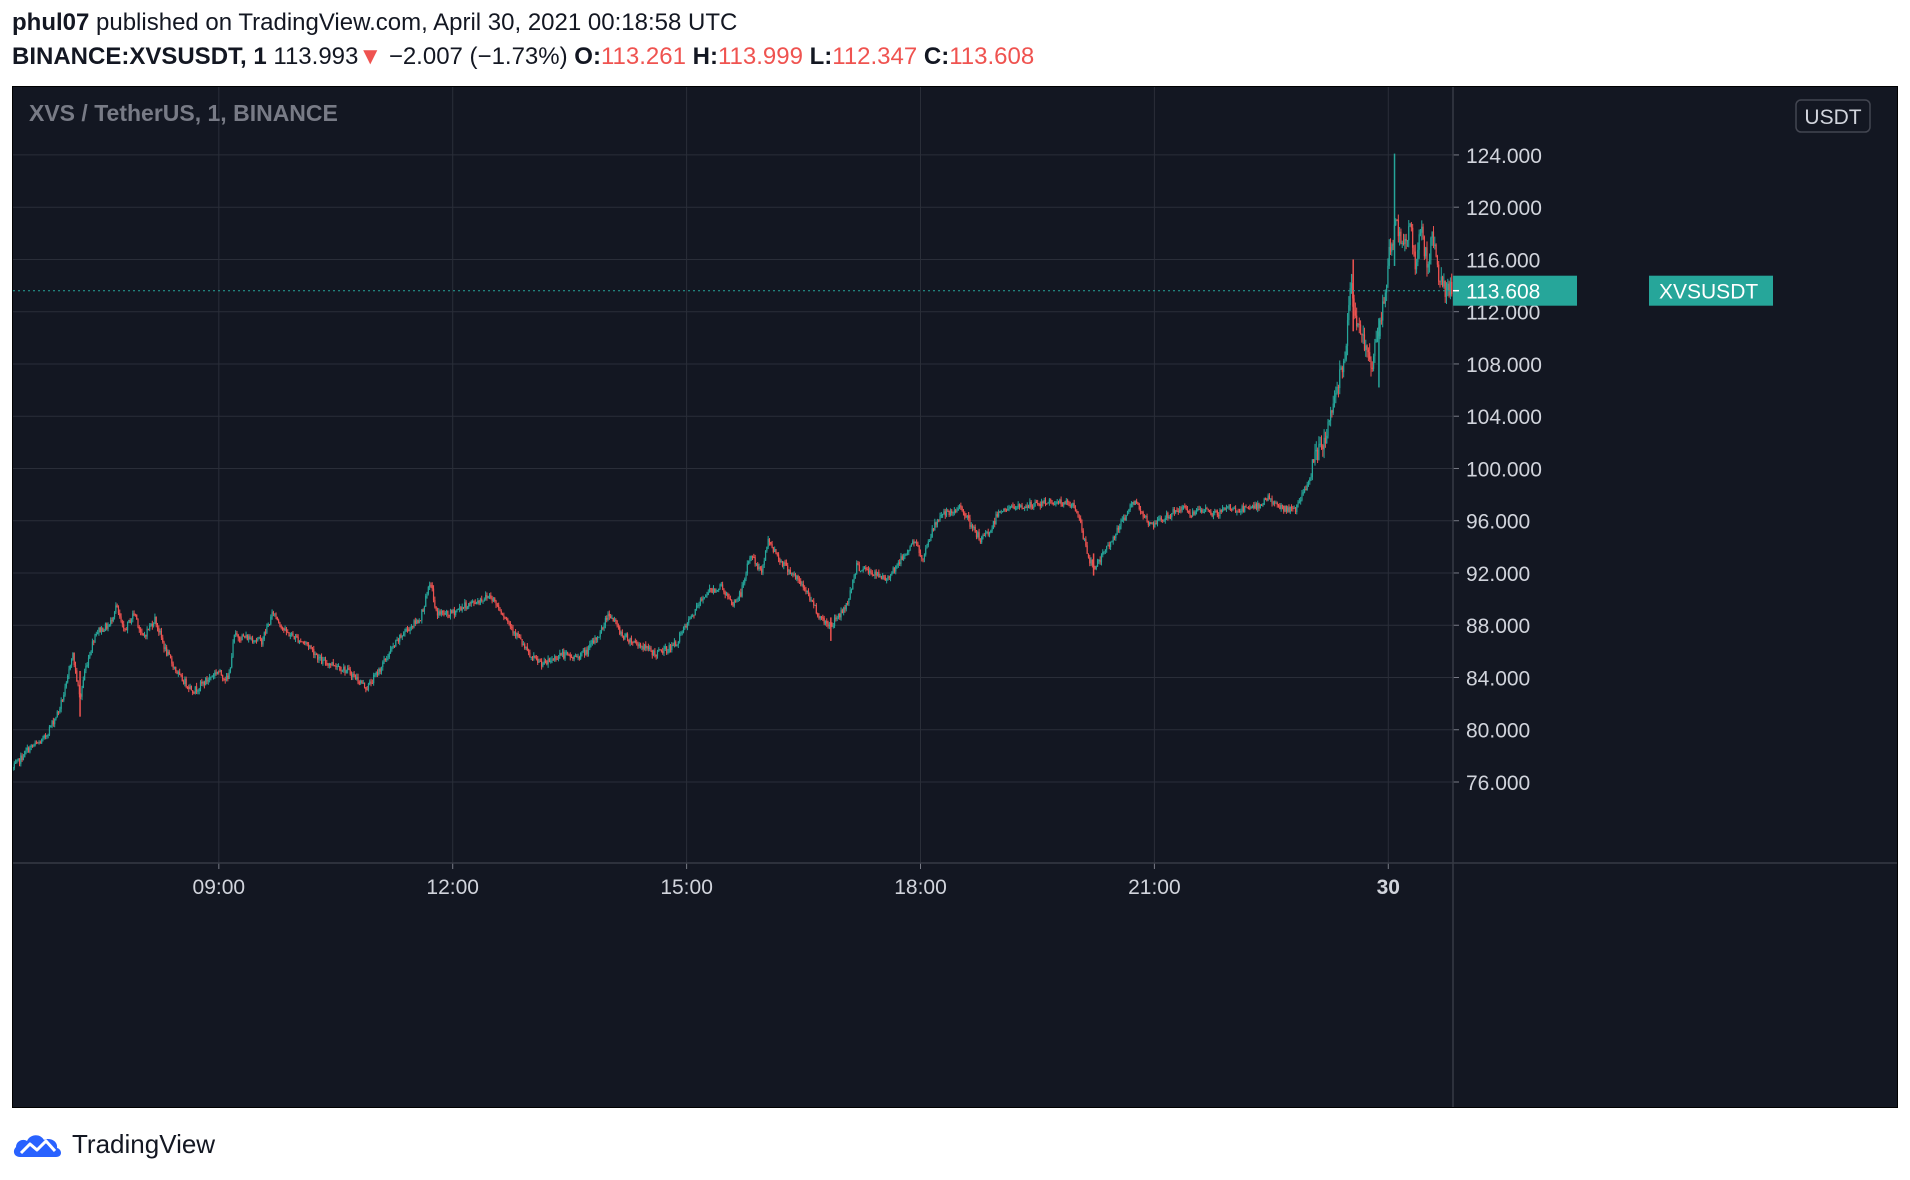  I want to click on close-value: 113.608, so click(992, 56).